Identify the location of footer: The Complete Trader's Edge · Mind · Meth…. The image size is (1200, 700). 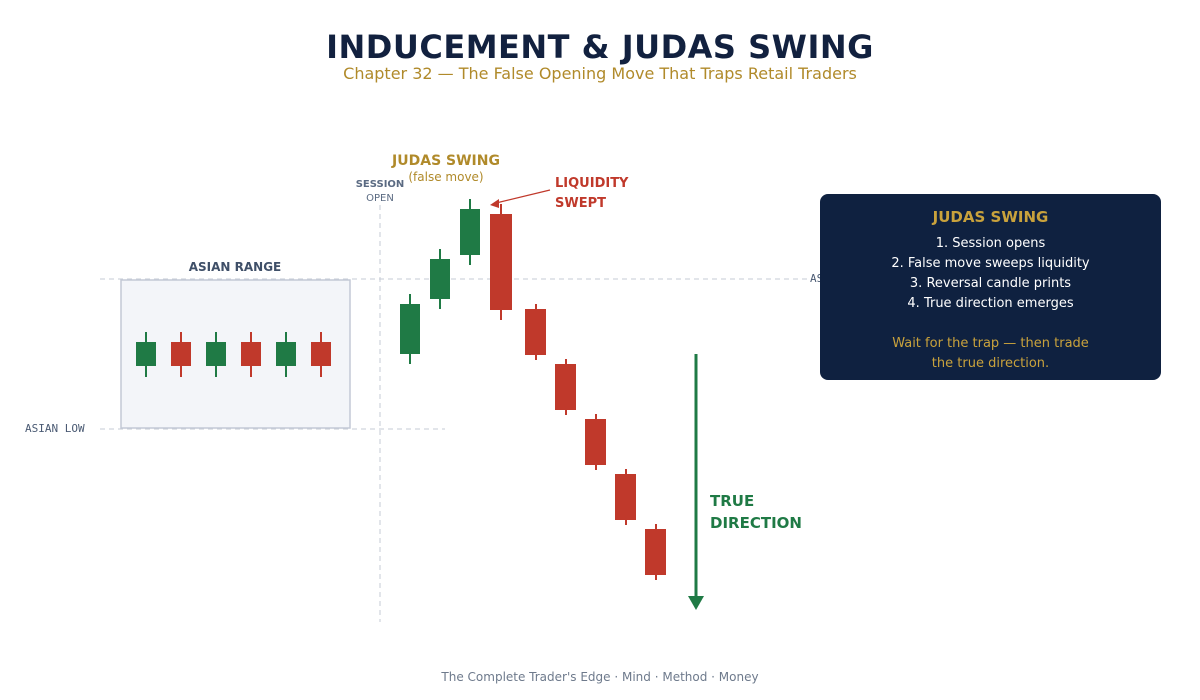
(600, 677).